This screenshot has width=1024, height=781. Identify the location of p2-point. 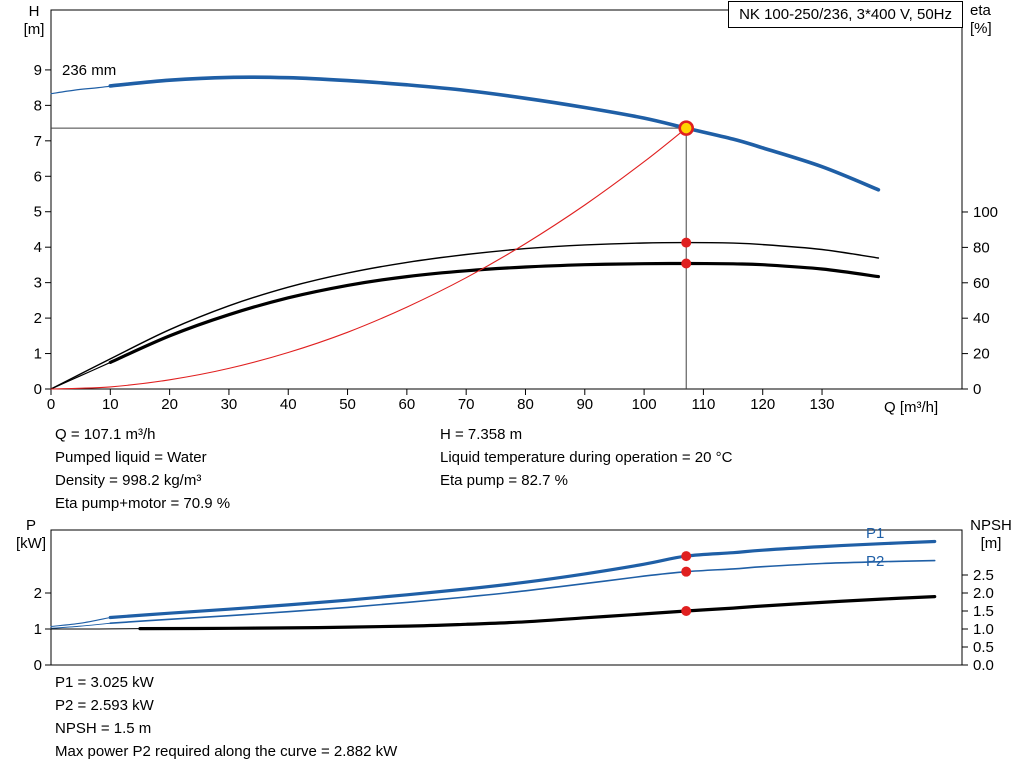
(686, 571).